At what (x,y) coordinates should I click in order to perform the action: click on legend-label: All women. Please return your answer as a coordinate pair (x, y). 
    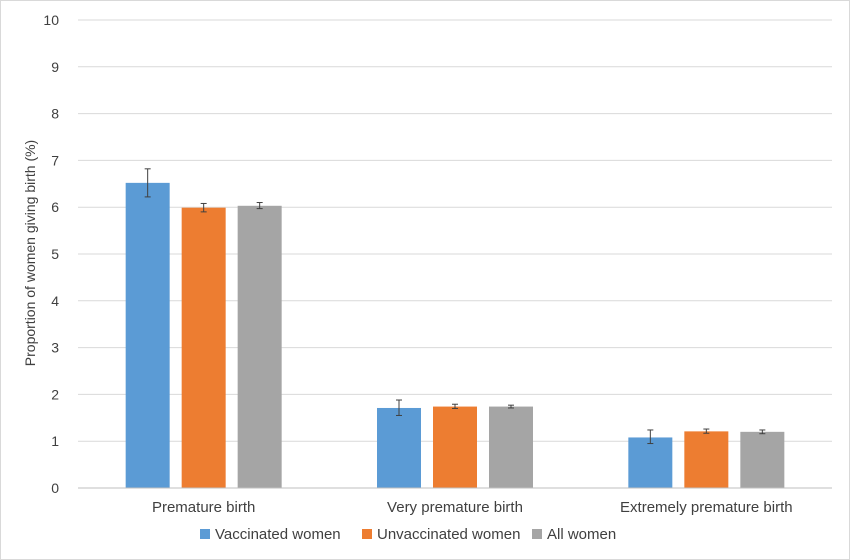
    Looking at the image, I should click on (581, 534).